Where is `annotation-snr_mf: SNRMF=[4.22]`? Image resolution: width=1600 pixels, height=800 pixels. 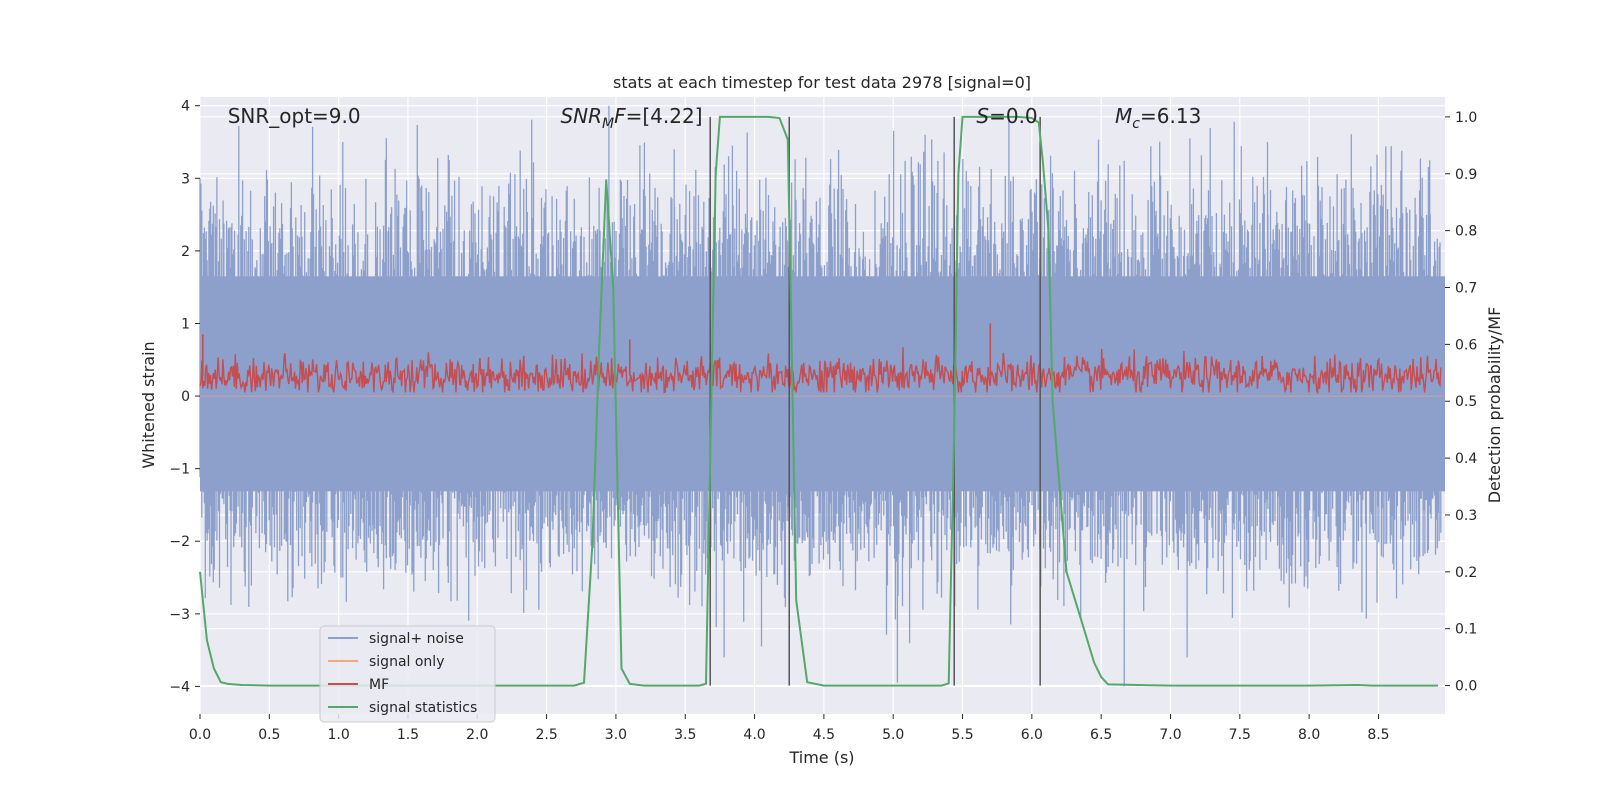 annotation-snr_mf: SNRMF=[4.22] is located at coordinates (631, 118).